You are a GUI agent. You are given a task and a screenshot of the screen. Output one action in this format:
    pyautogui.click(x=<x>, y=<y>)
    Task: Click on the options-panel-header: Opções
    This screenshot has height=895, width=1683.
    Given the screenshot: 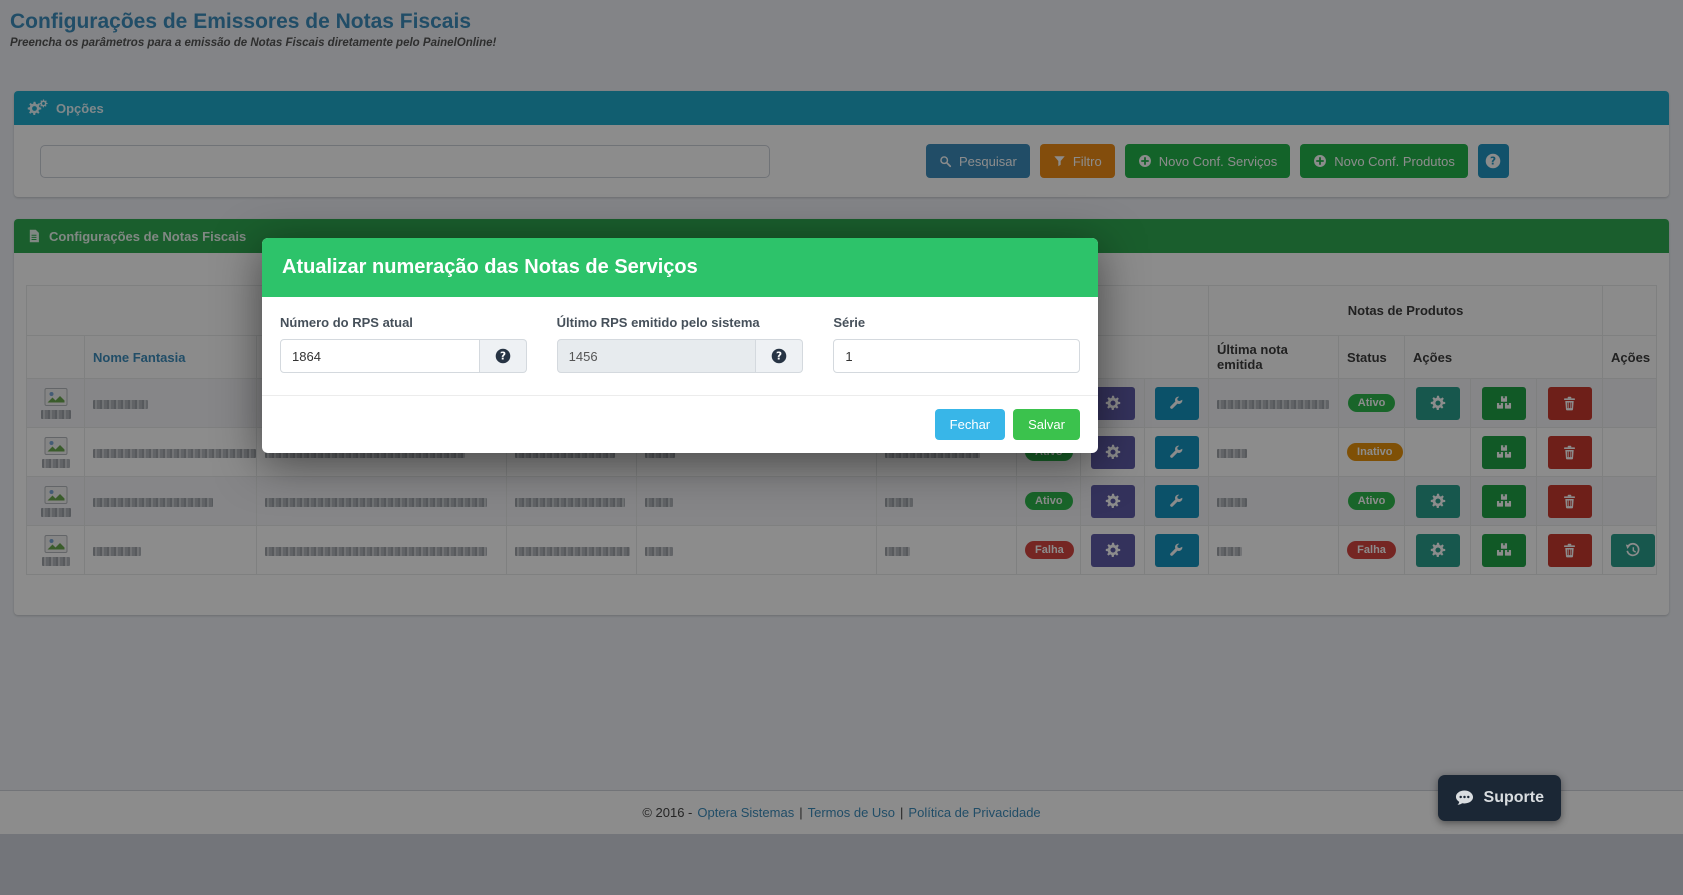 What is the action you would take?
    pyautogui.click(x=841, y=108)
    